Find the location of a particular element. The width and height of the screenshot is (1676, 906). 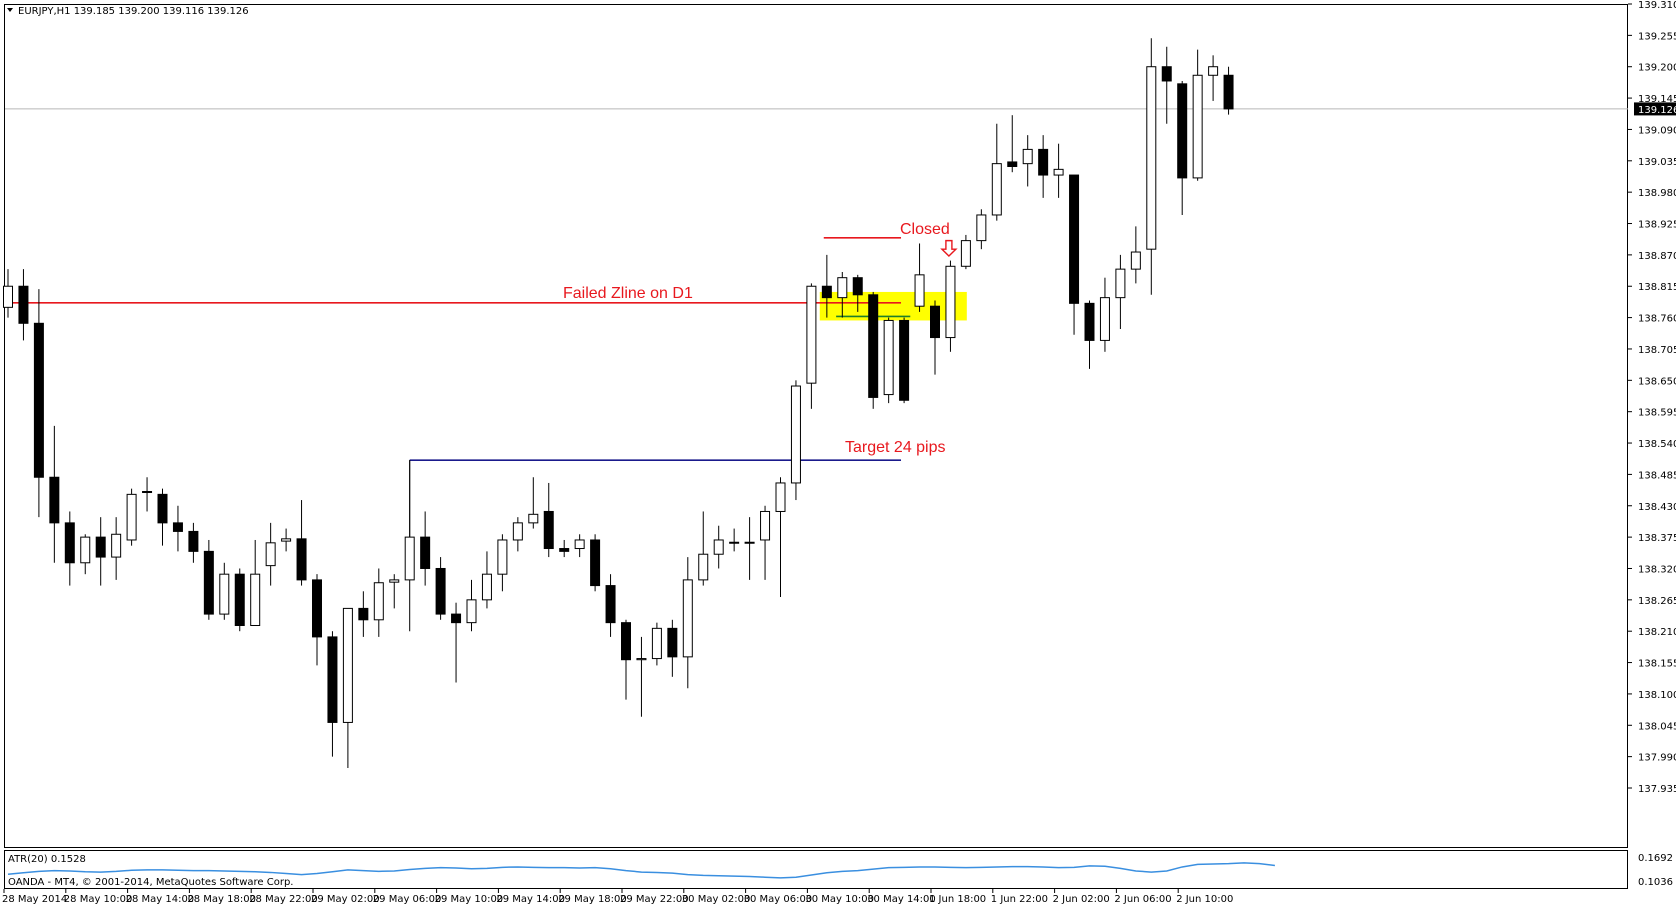

time-tick-label: 28 May 18:00 is located at coordinates (221, 899).